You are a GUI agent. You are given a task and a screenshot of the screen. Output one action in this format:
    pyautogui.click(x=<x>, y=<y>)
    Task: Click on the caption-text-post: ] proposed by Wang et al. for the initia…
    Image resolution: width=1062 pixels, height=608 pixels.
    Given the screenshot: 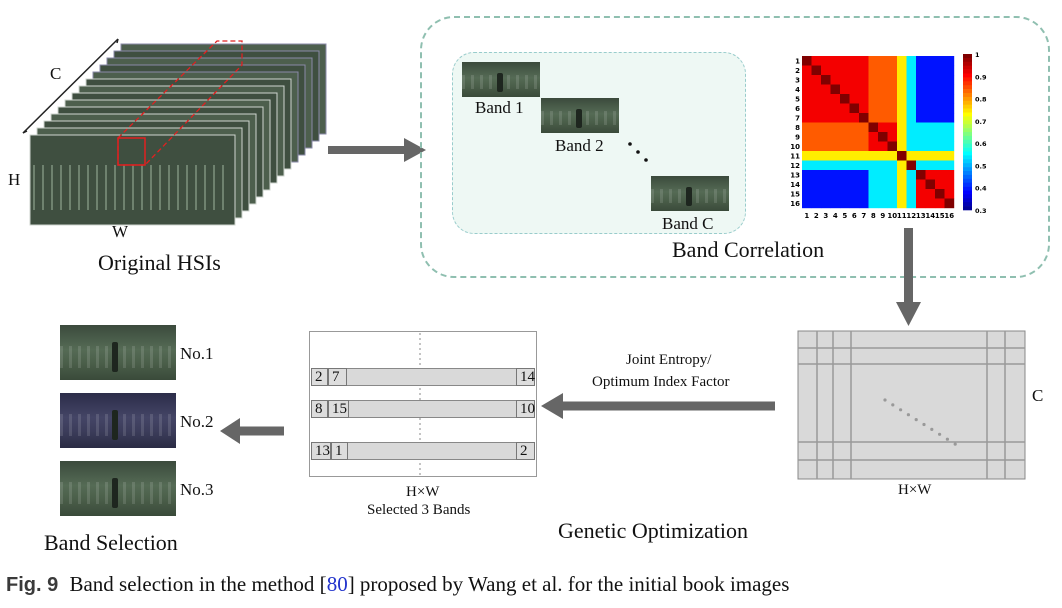 What is the action you would take?
    pyautogui.click(x=568, y=584)
    